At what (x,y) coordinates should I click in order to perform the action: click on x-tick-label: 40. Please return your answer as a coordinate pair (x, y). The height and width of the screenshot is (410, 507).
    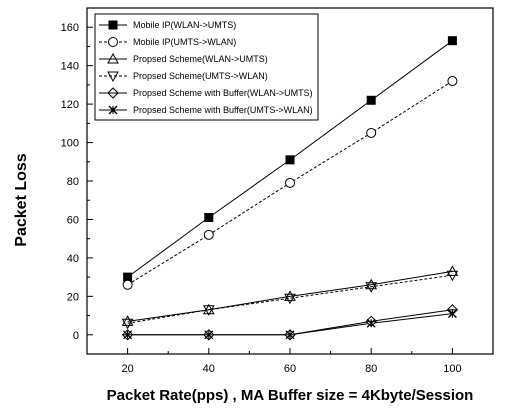
    Looking at the image, I should click on (209, 369).